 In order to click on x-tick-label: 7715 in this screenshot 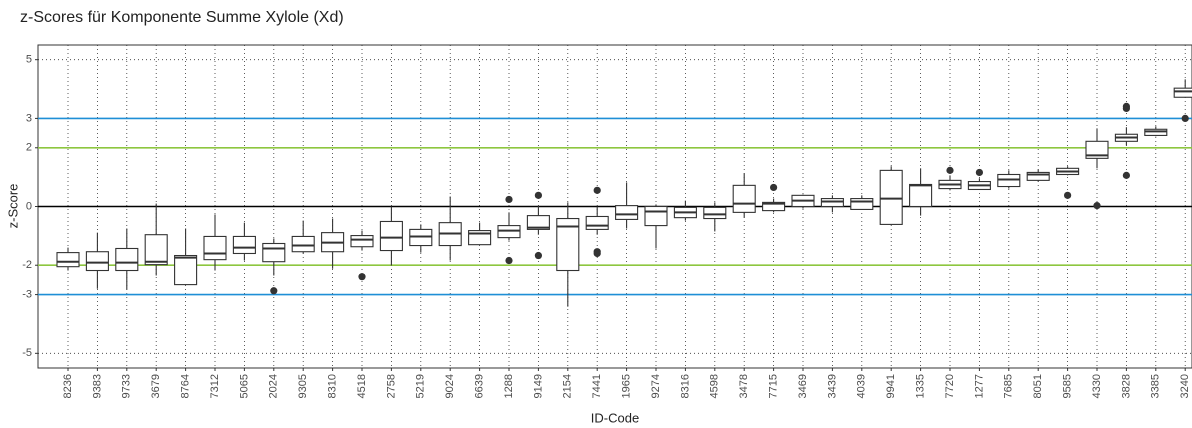, I will do `click(774, 386)`.